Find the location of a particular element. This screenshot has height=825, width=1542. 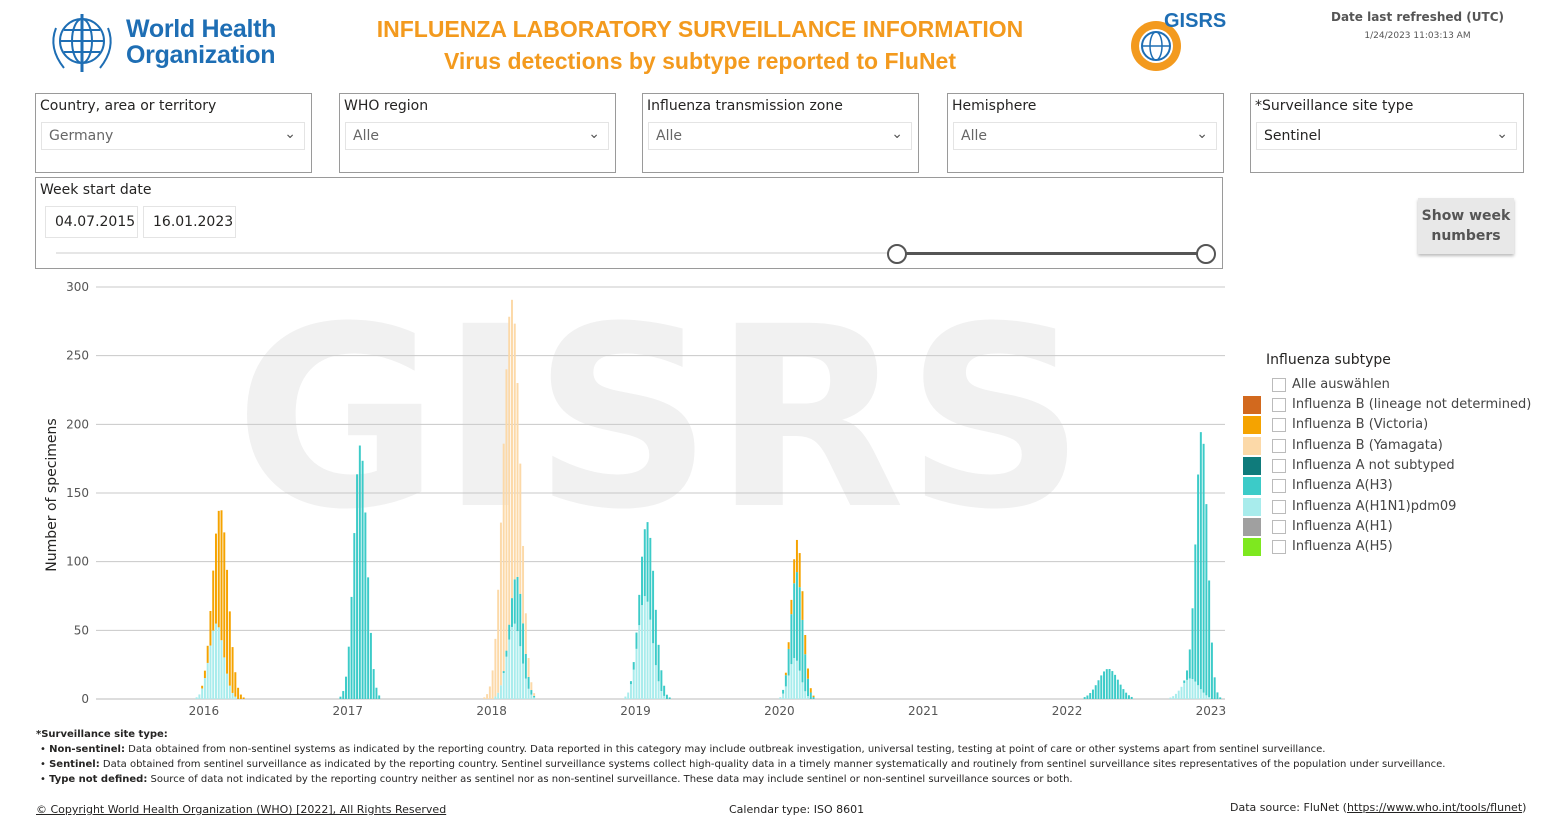

week-start-from-input: 04.07.2015 is located at coordinates (91, 222).